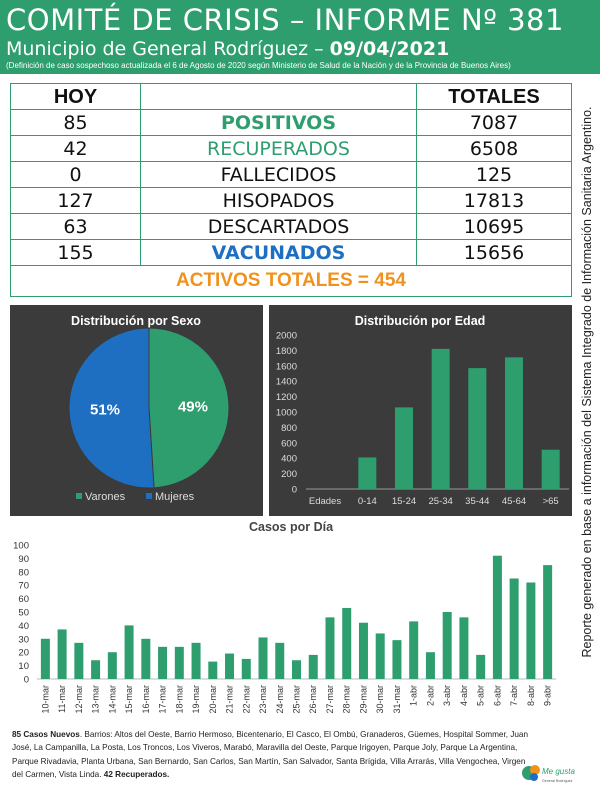  What do you see at coordinates (447, 645) in the screenshot?
I see `daily-bar-3-abr` at bounding box center [447, 645].